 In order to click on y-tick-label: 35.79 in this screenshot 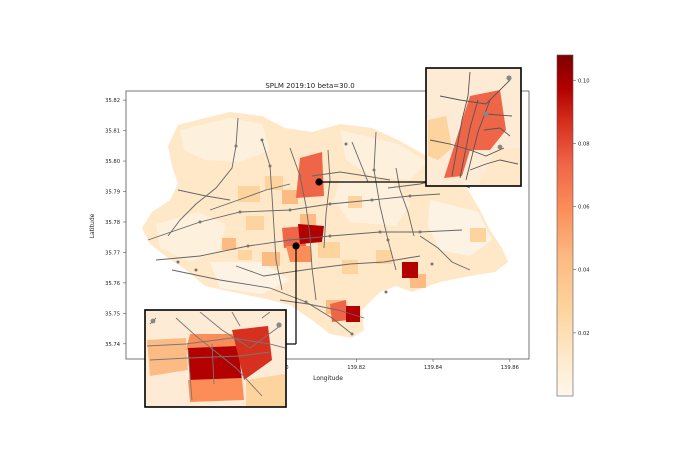, I will do `click(112, 193)`.